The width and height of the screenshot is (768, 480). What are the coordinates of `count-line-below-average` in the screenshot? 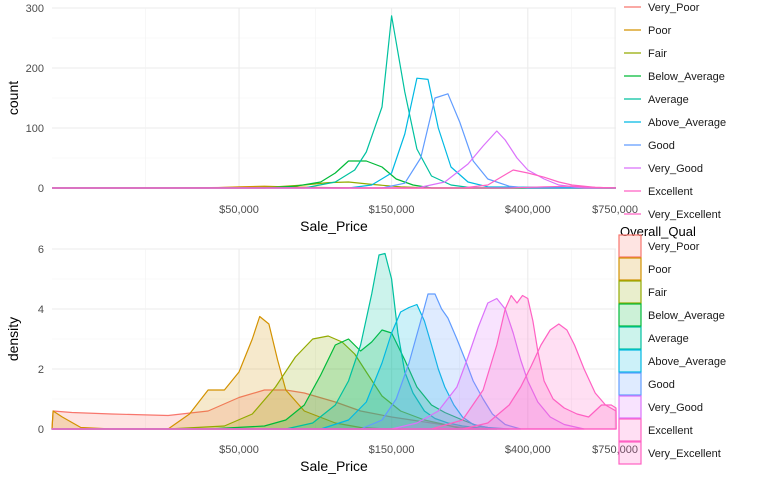 It's located at (334, 174).